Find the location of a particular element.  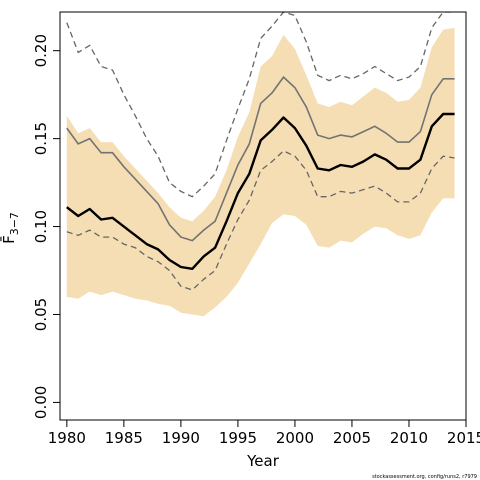

footnote: stockassessment.org, config/runs2, r7979 is located at coordinates (424, 477).